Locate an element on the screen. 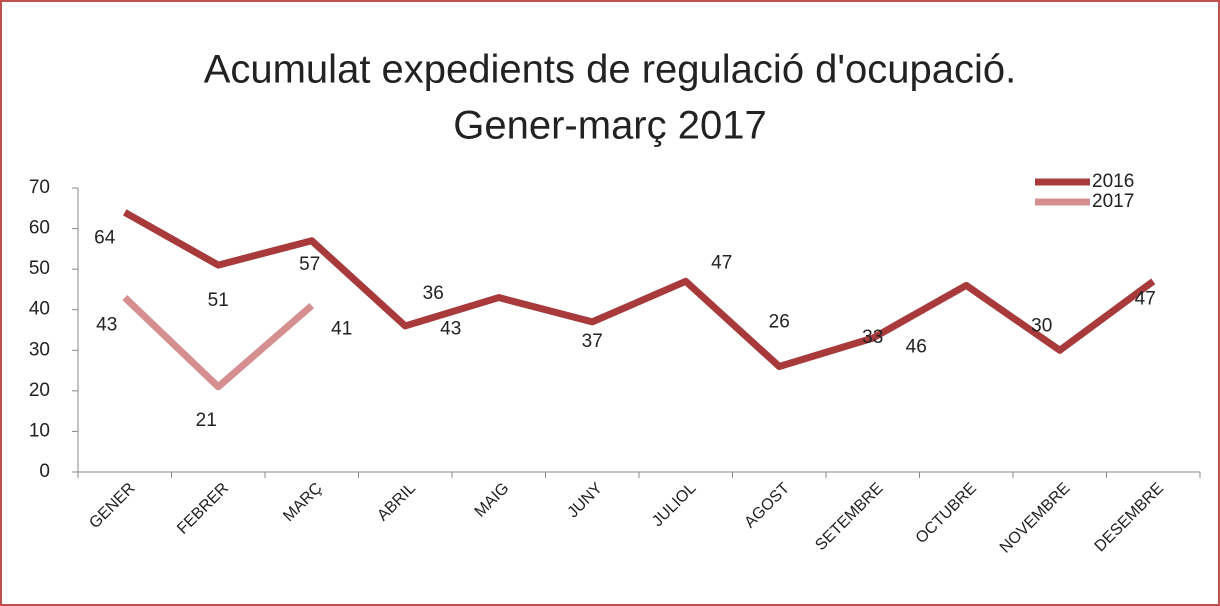 This screenshot has width=1220, height=606. data-label: 41 is located at coordinates (341, 329).